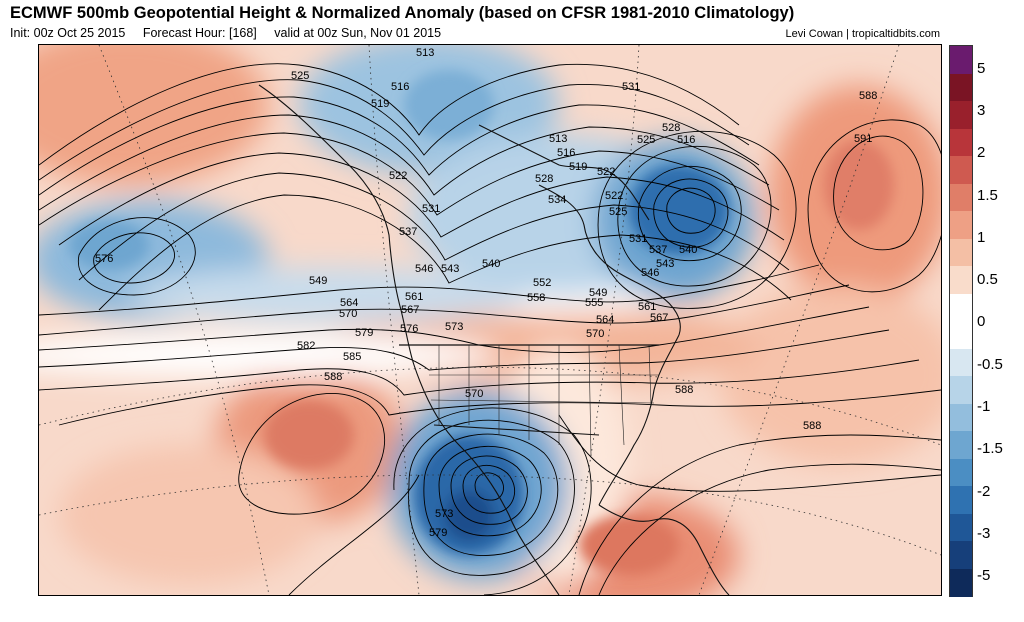  I want to click on credit-text: Levi Cowan | tropicaltidbits.com, so click(862, 34).